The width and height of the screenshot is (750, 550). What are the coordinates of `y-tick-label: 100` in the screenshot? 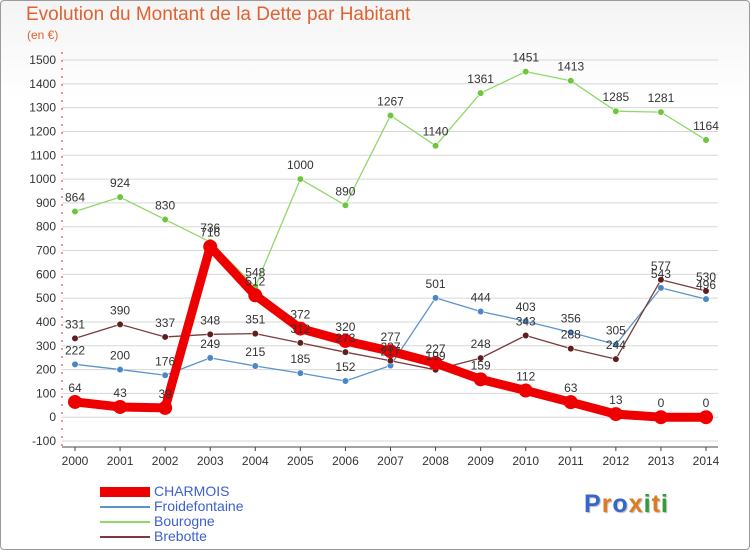 It's located at (46, 393).